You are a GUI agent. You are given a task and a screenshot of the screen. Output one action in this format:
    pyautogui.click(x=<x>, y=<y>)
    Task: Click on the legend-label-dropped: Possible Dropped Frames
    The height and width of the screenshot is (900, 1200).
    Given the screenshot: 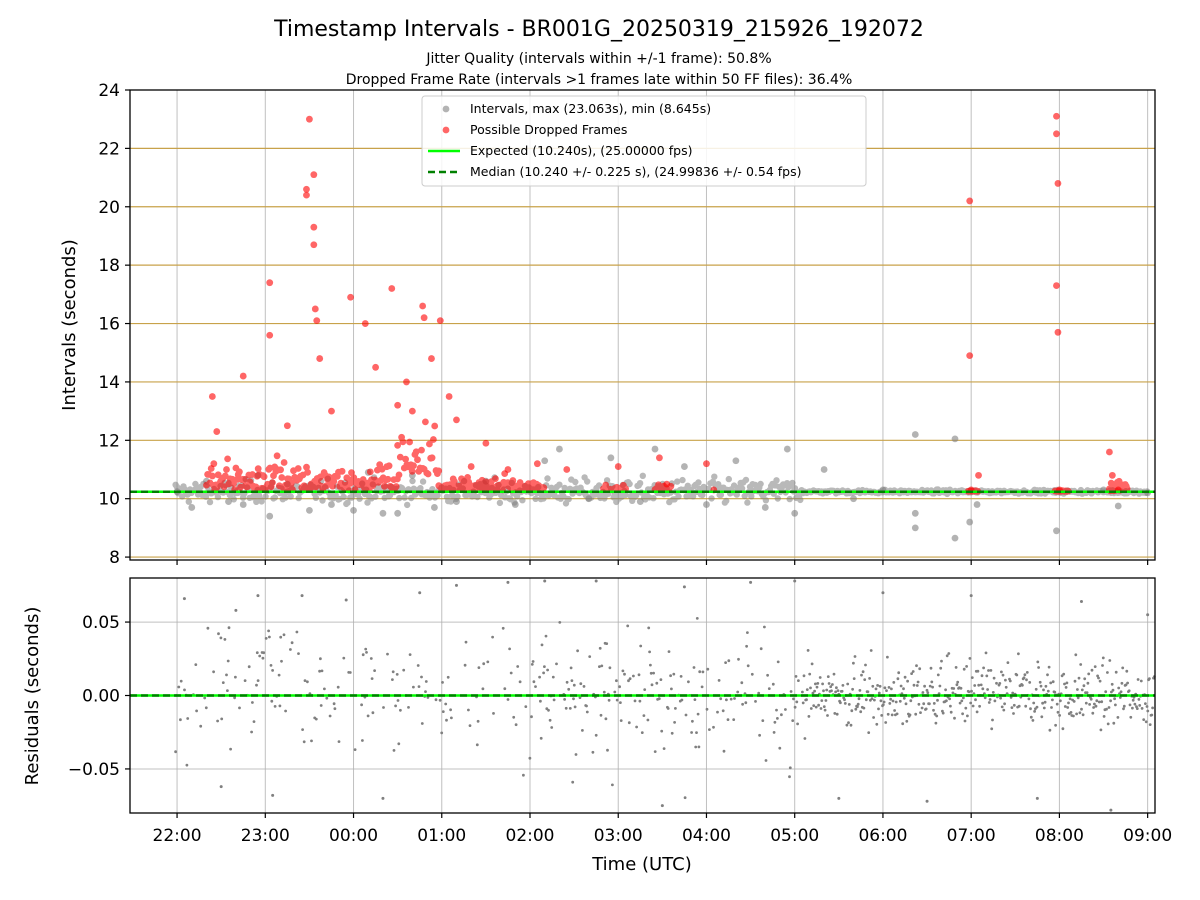 What is the action you would take?
    pyautogui.click(x=548, y=129)
    